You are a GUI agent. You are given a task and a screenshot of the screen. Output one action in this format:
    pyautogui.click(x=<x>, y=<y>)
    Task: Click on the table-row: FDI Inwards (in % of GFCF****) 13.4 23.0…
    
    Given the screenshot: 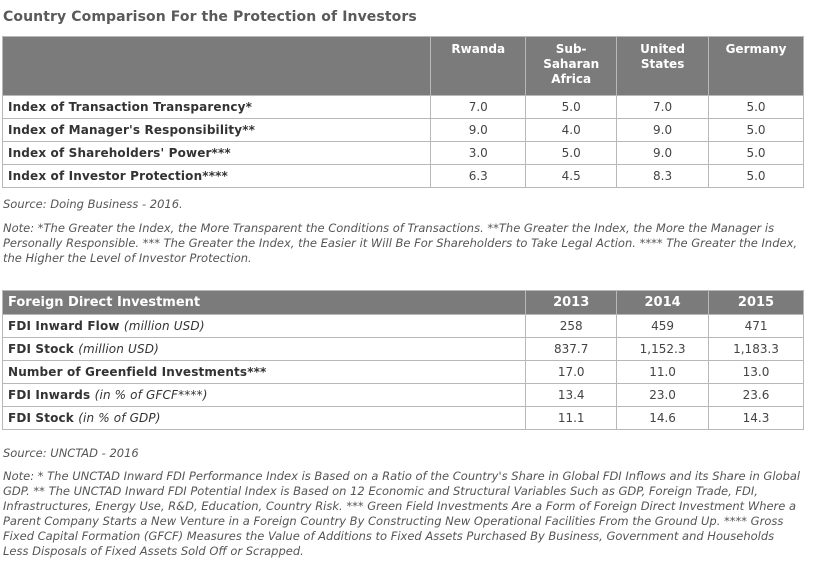 What is the action you would take?
    pyautogui.click(x=402, y=395)
    